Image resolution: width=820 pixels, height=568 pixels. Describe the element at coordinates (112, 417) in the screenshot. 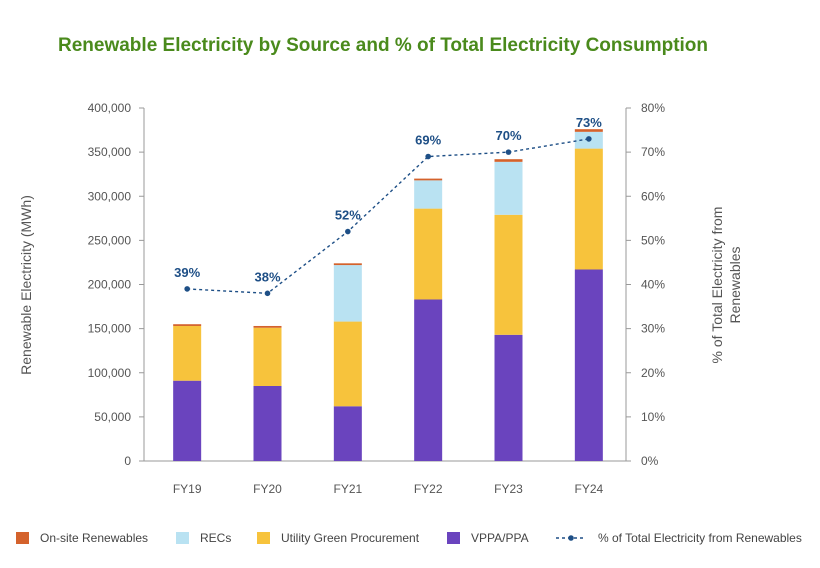

I see `y-tick-label: 50,000` at that location.